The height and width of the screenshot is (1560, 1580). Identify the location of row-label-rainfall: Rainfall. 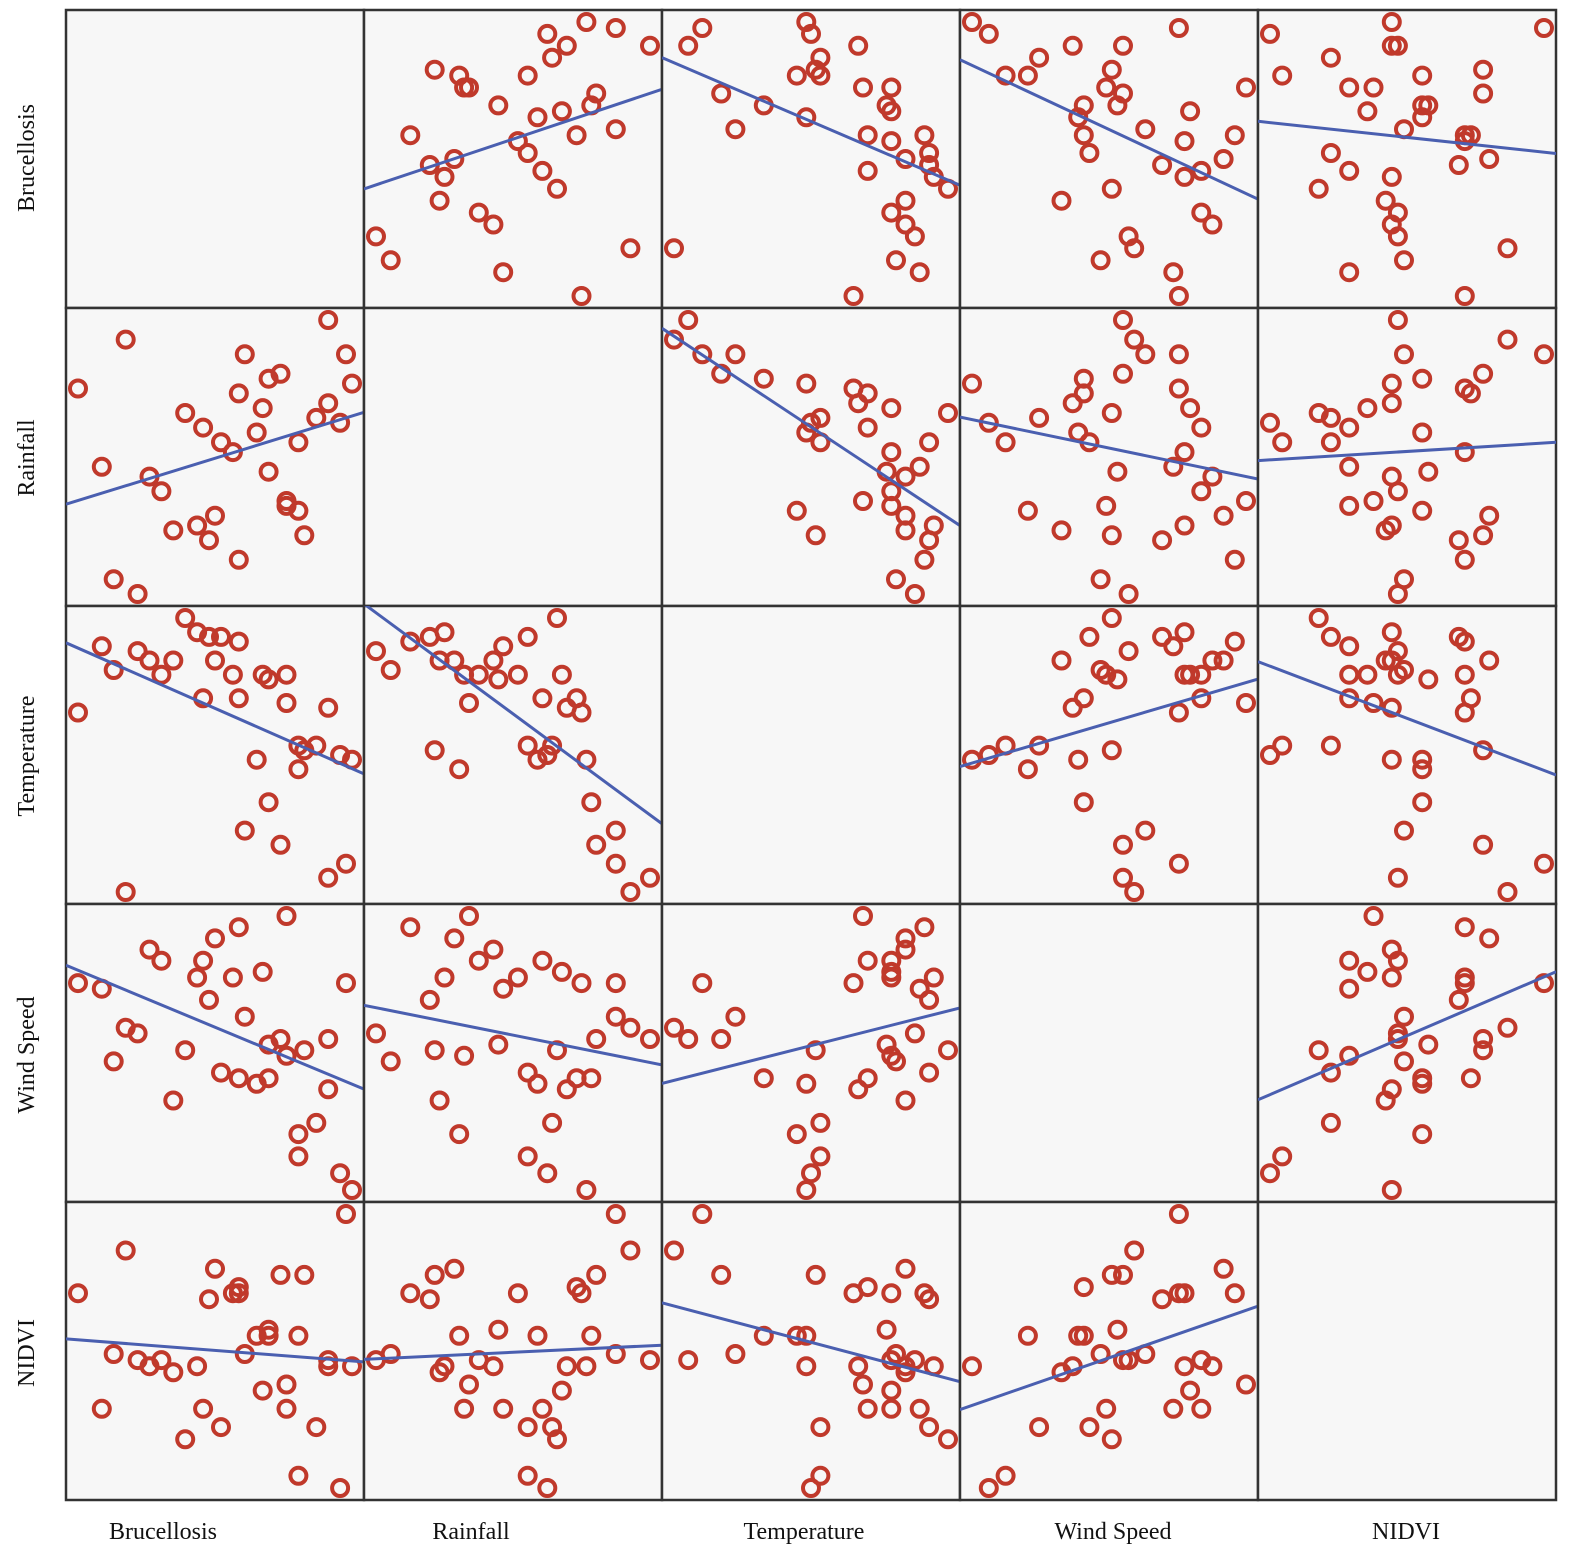
(27, 458).